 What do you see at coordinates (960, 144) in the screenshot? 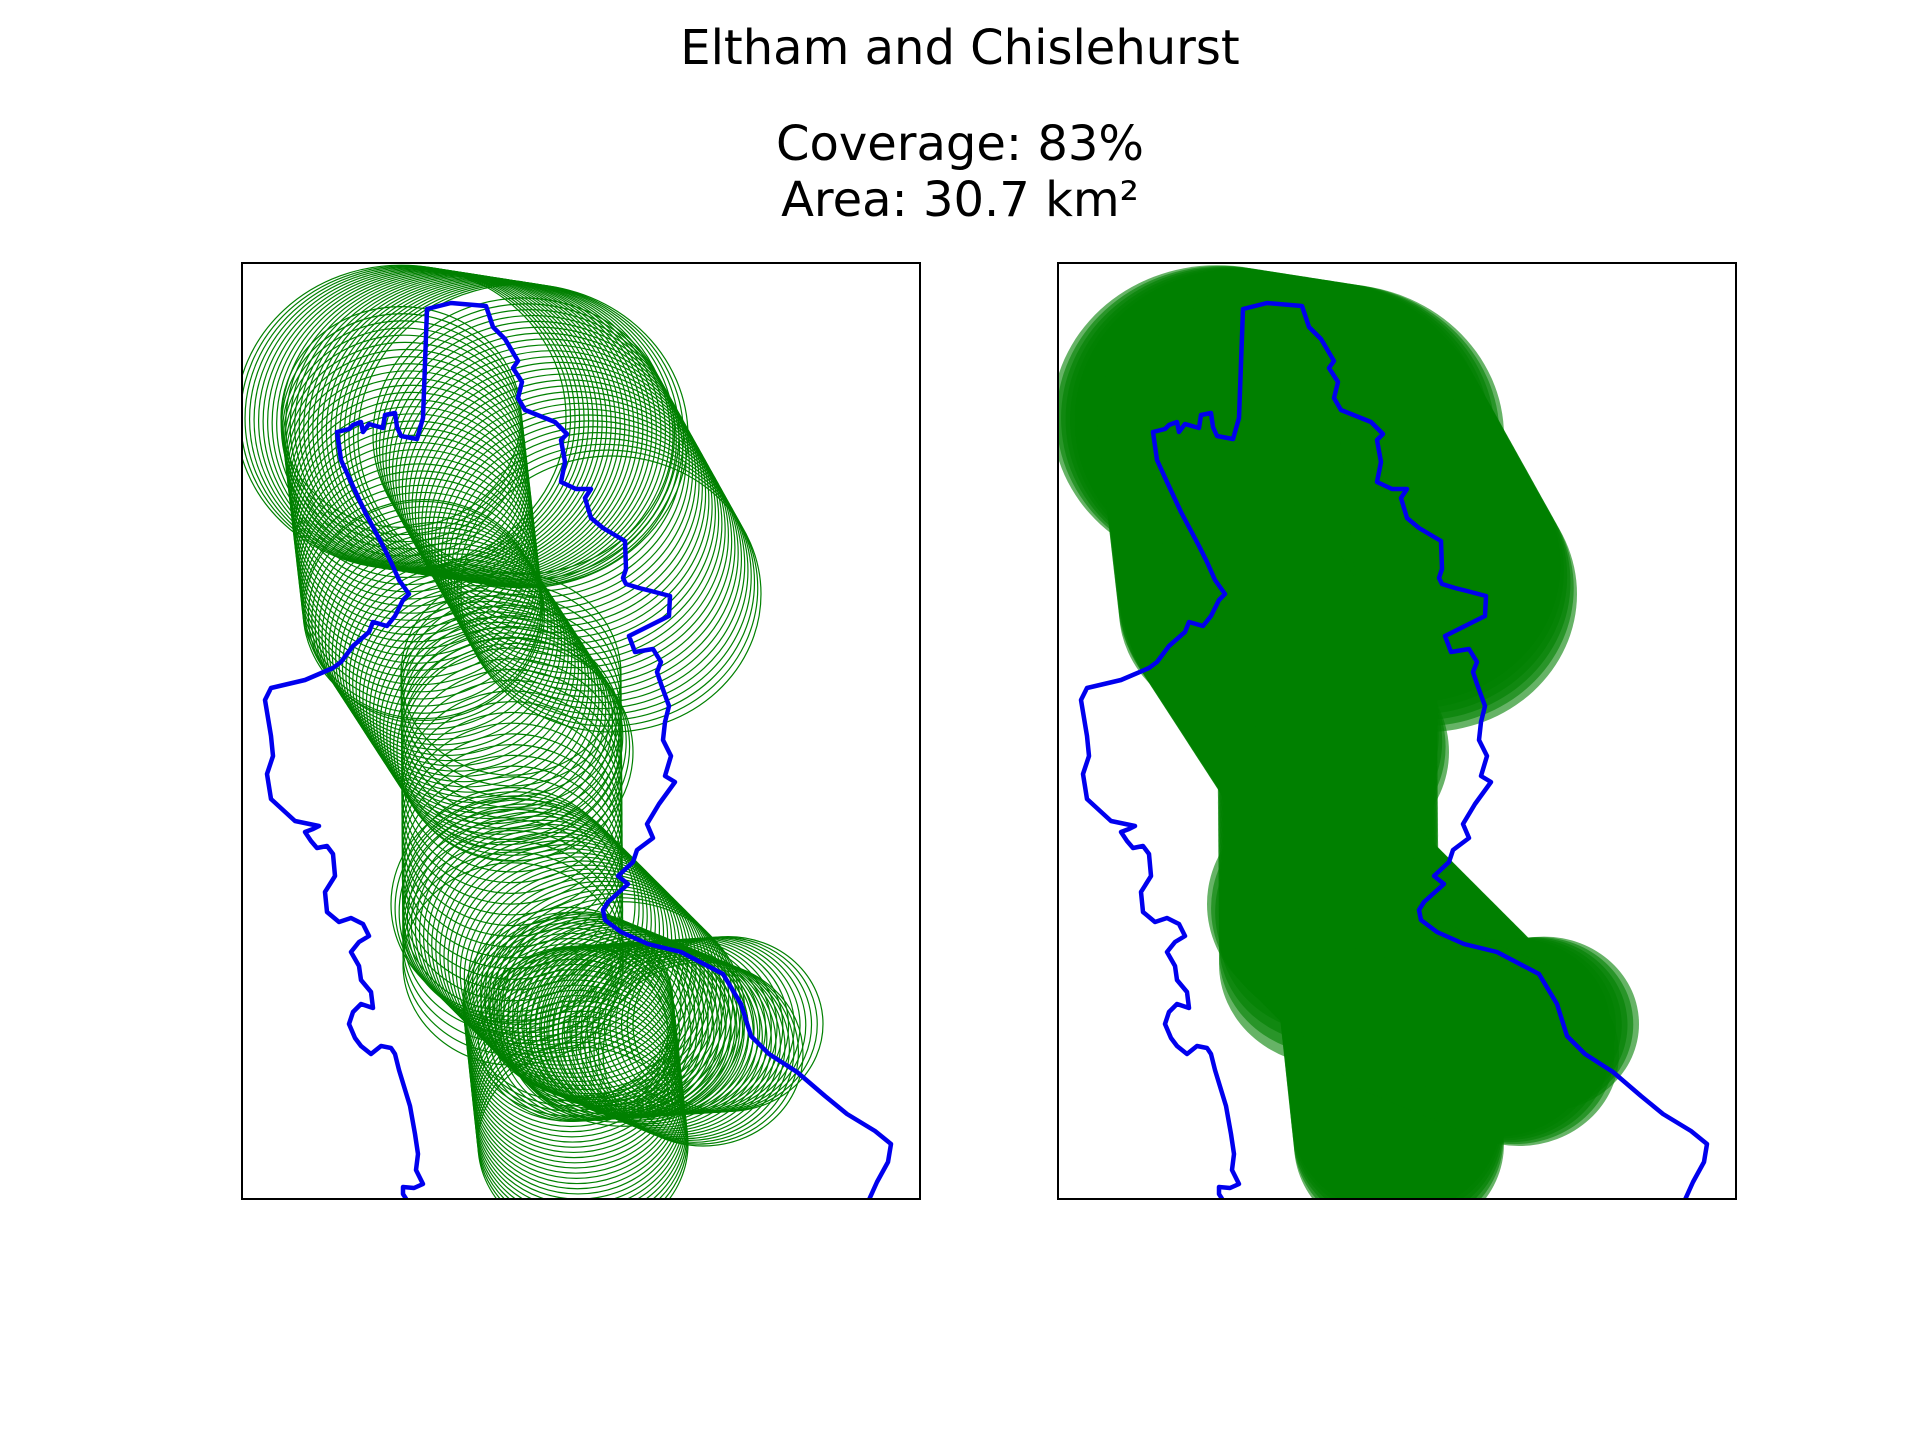
I see `coverage-text: Coverage: 83%` at bounding box center [960, 144].